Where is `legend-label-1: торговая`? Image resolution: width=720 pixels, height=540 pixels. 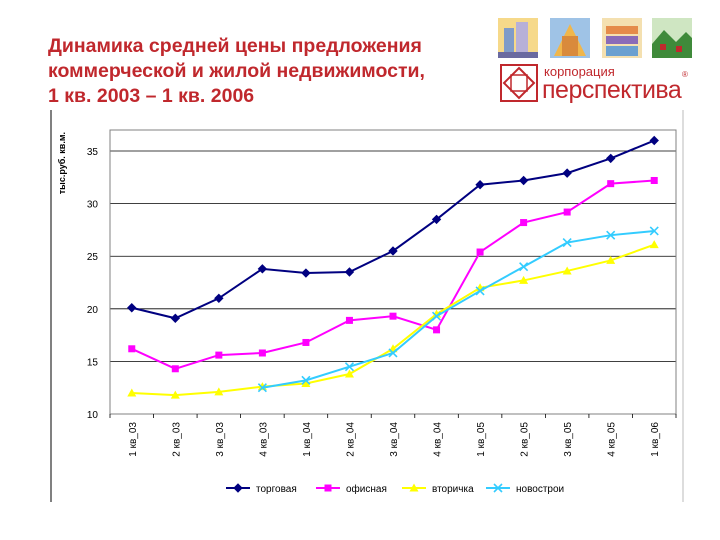
legend-label-1: торговая is located at coordinates (276, 489).